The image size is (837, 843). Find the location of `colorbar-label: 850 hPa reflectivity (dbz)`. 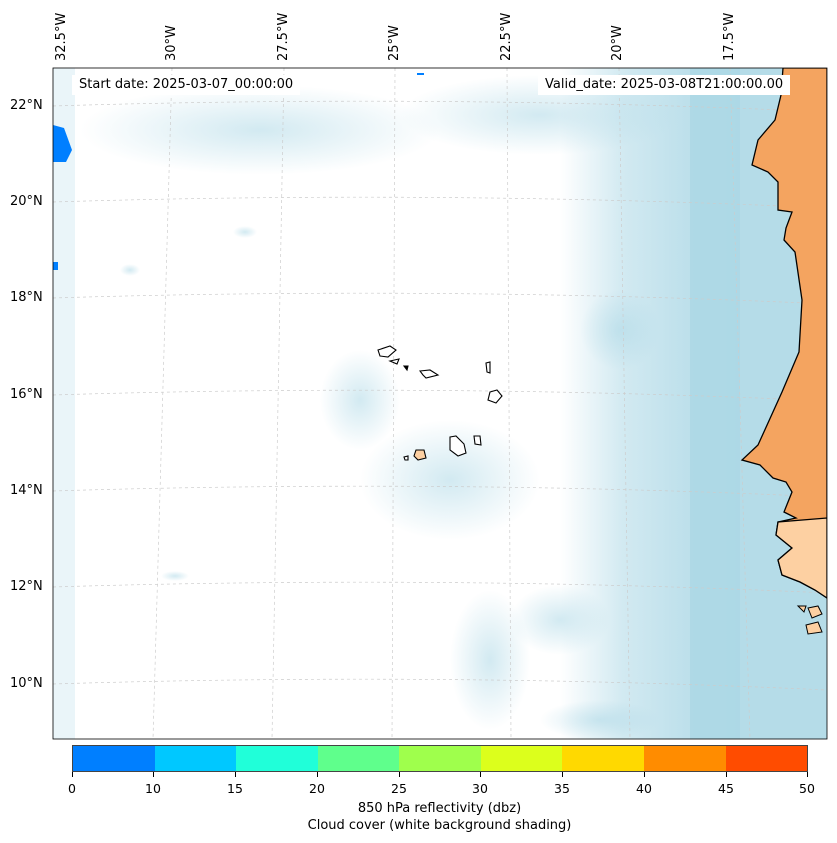

colorbar-label: 850 hPa reflectivity (dbz) is located at coordinates (439, 808).